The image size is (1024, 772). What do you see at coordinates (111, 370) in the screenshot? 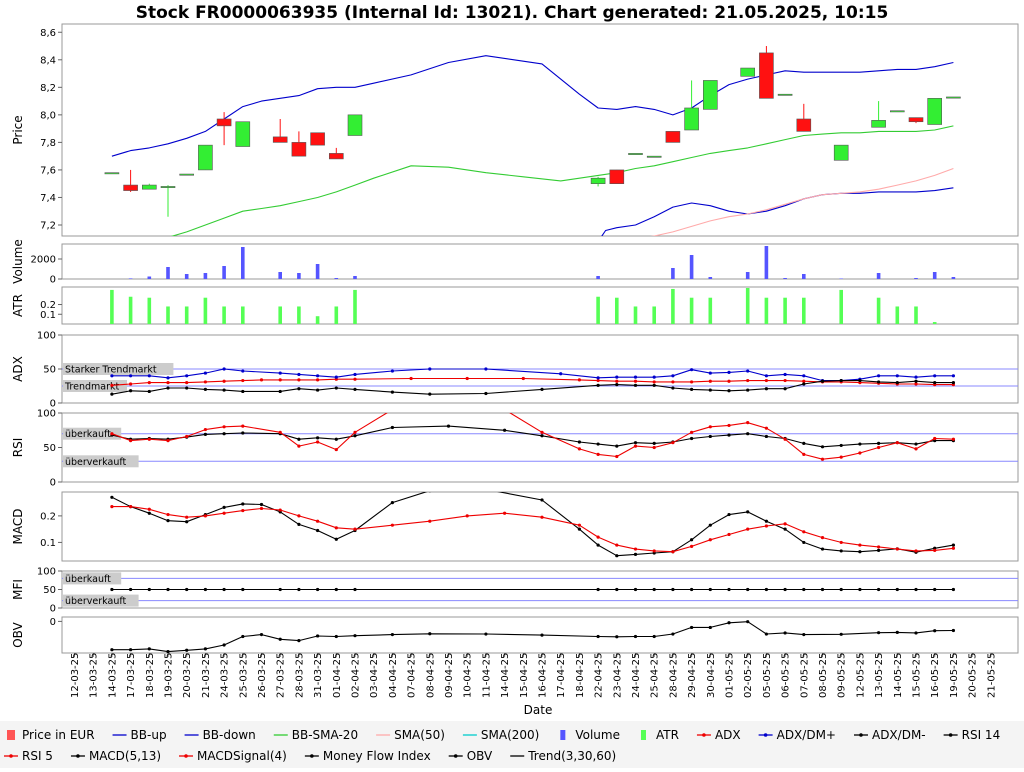
I see `adx-zone-label: Starker Trendmarkt` at bounding box center [111, 370].